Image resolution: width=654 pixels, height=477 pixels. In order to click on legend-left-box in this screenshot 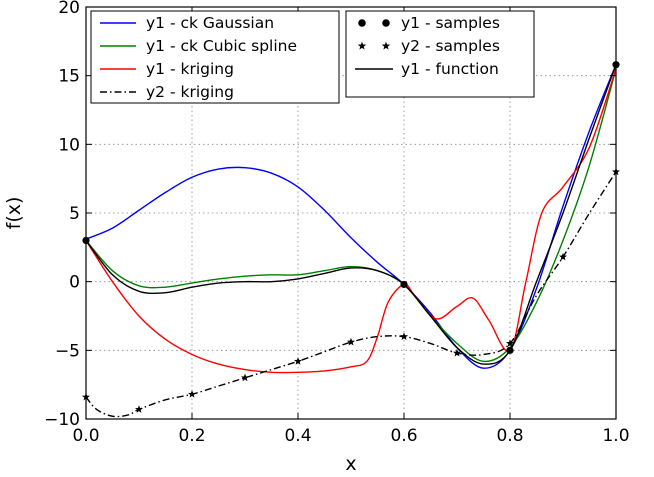, I will do `click(215, 57)`.